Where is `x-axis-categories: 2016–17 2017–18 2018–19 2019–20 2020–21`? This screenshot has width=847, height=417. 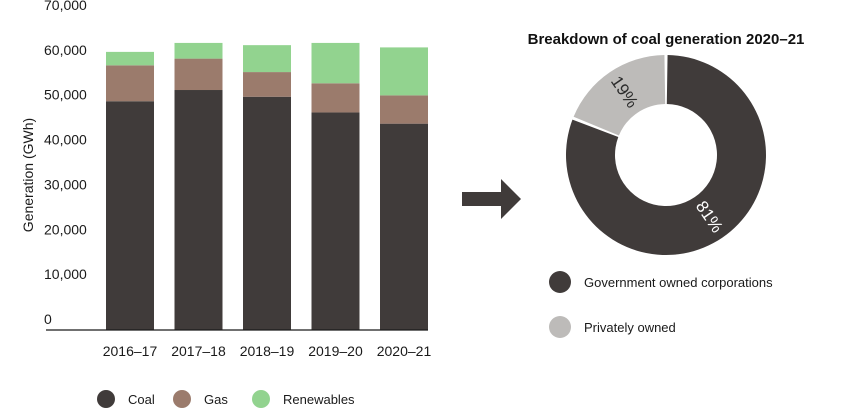
x-axis-categories: 2016–17 2017–18 2018–19 2019–20 2020–21 is located at coordinates (267, 351).